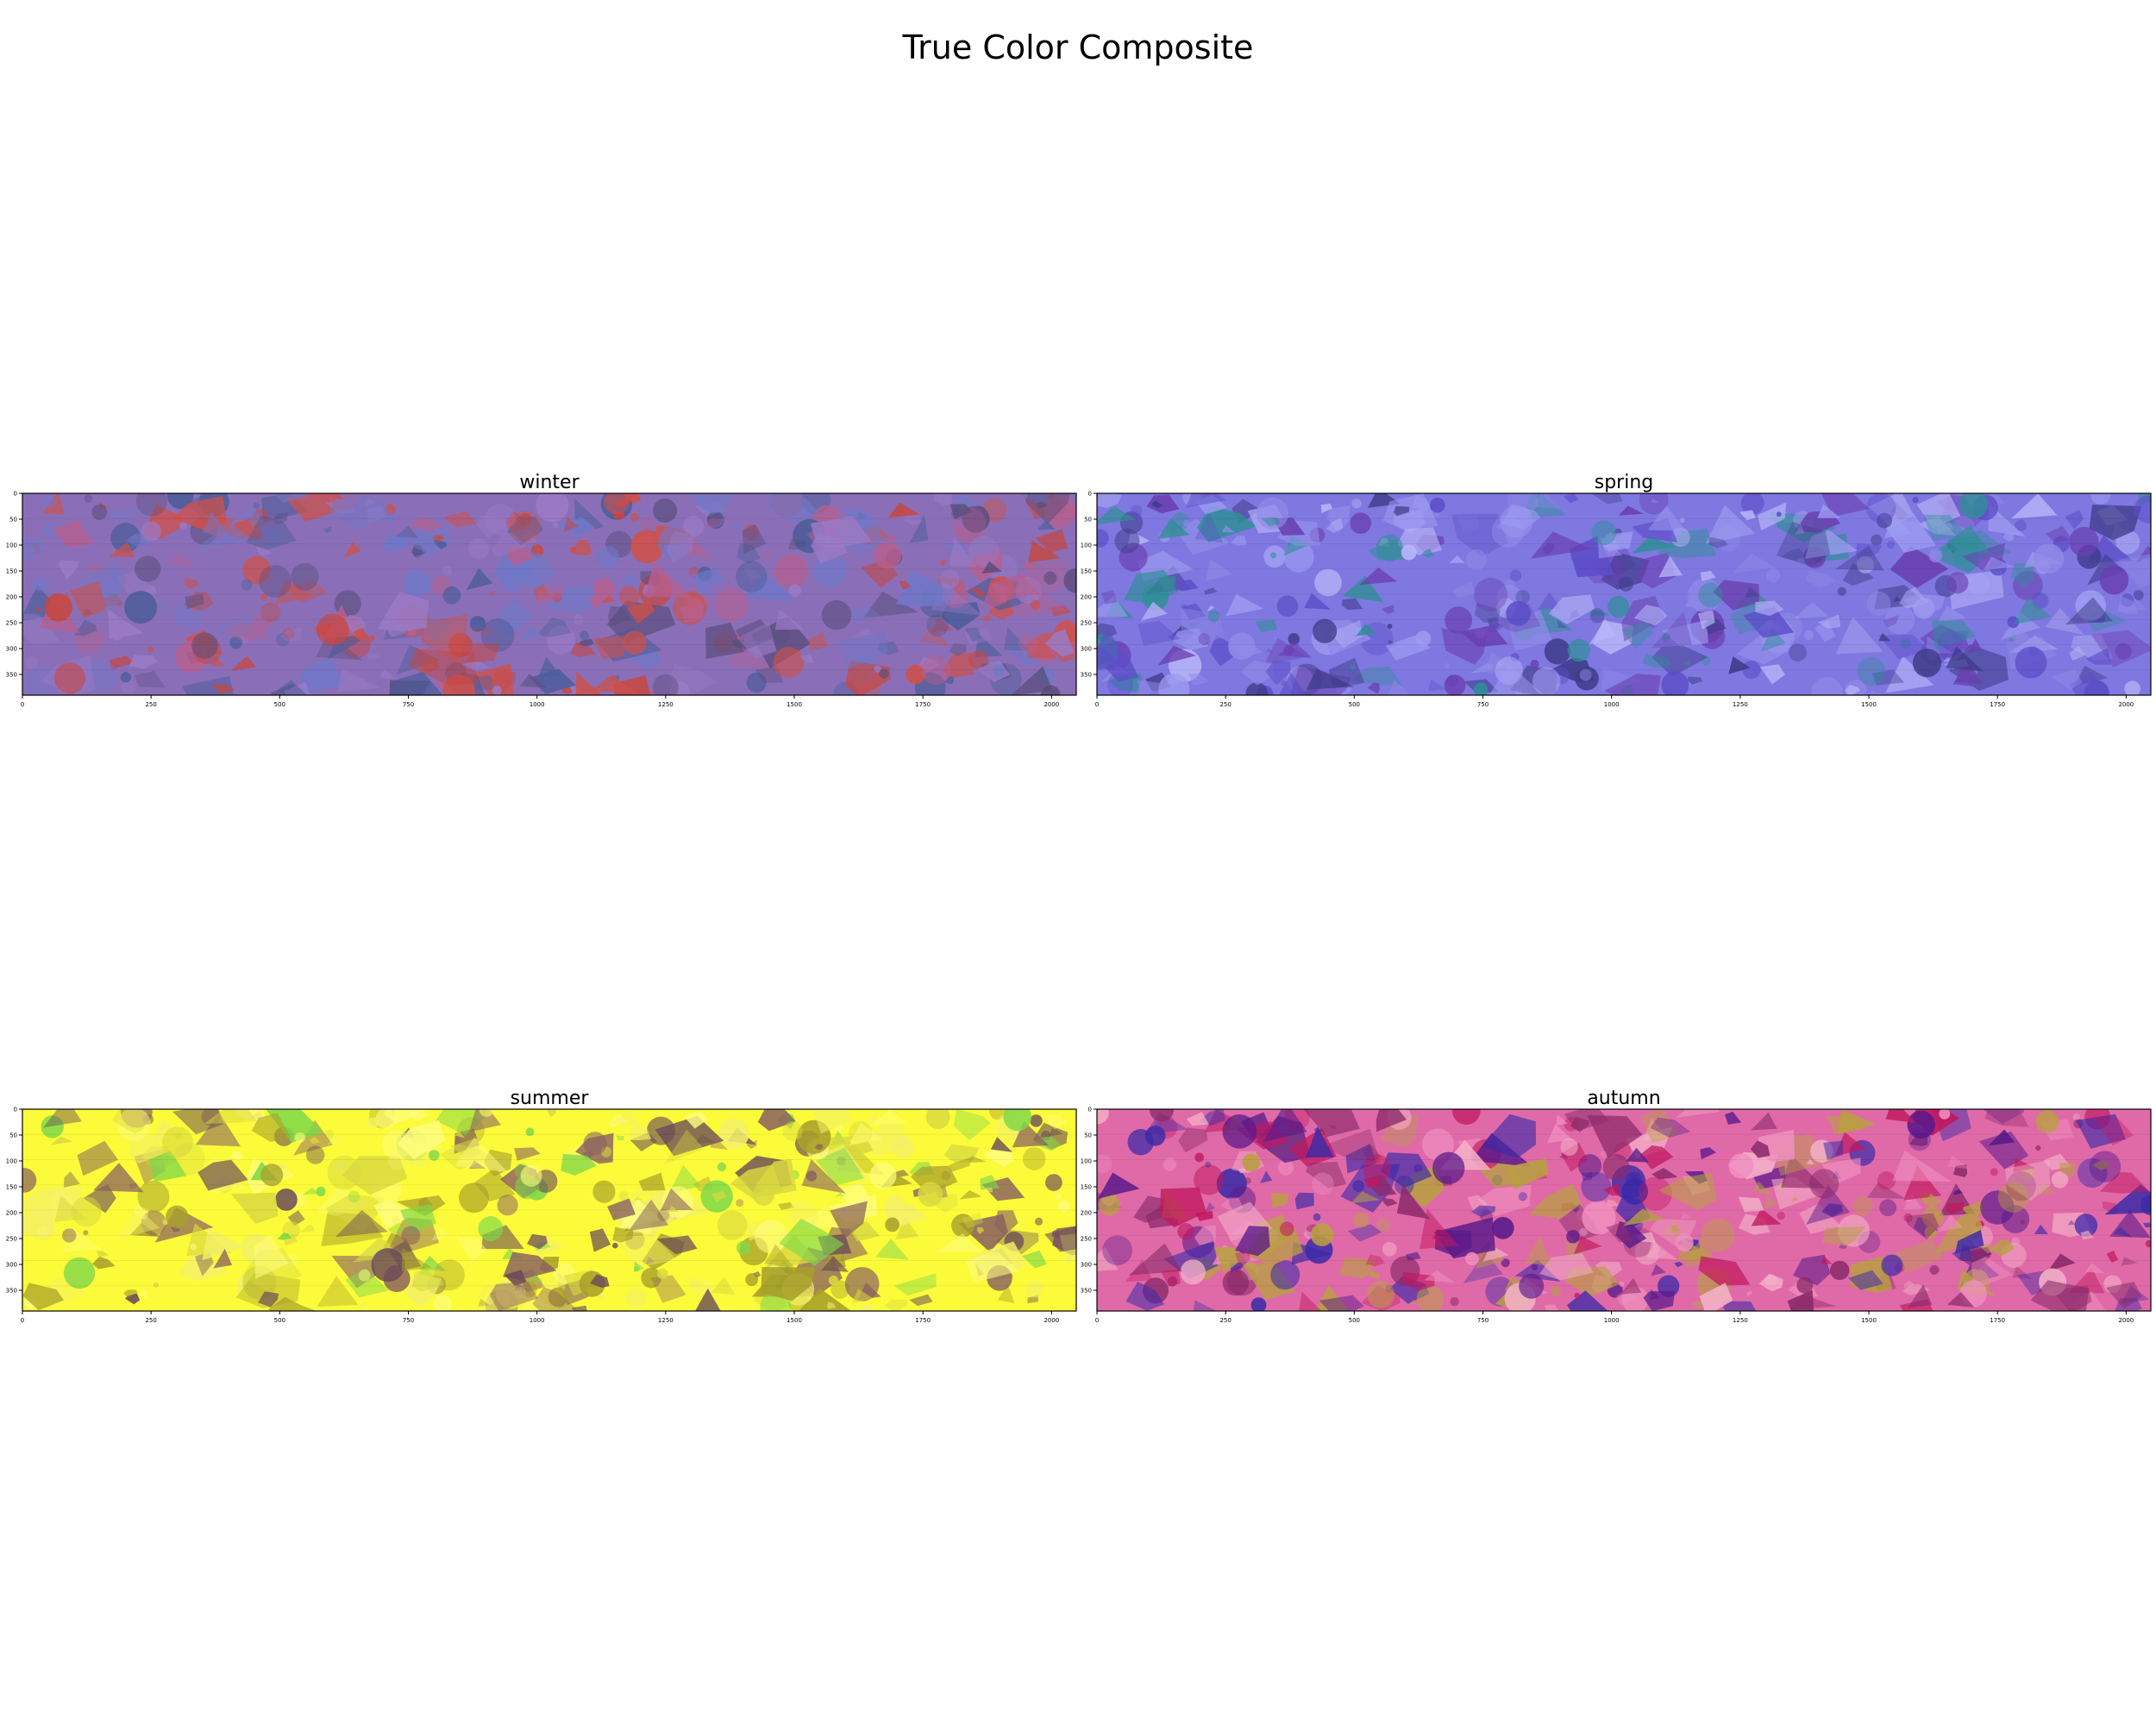 The height and width of the screenshot is (1725, 2156). I want to click on summer-ytick-label: 350, so click(11, 1292).